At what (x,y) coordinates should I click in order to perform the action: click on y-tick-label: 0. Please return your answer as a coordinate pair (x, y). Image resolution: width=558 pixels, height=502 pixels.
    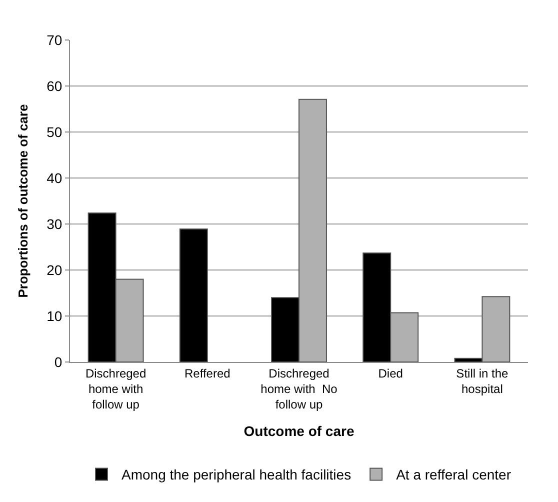
    Looking at the image, I should click on (58, 362).